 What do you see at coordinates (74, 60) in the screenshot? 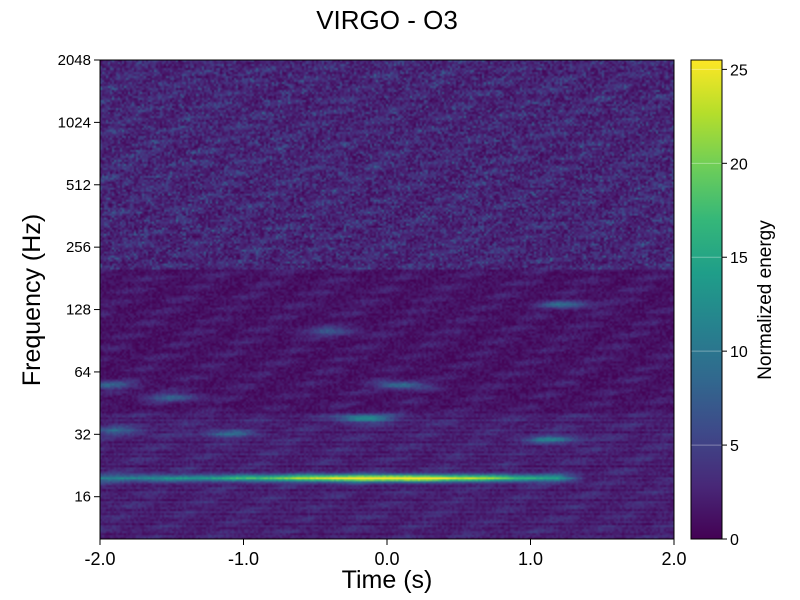
I see `y-tick-label: 2048` at bounding box center [74, 60].